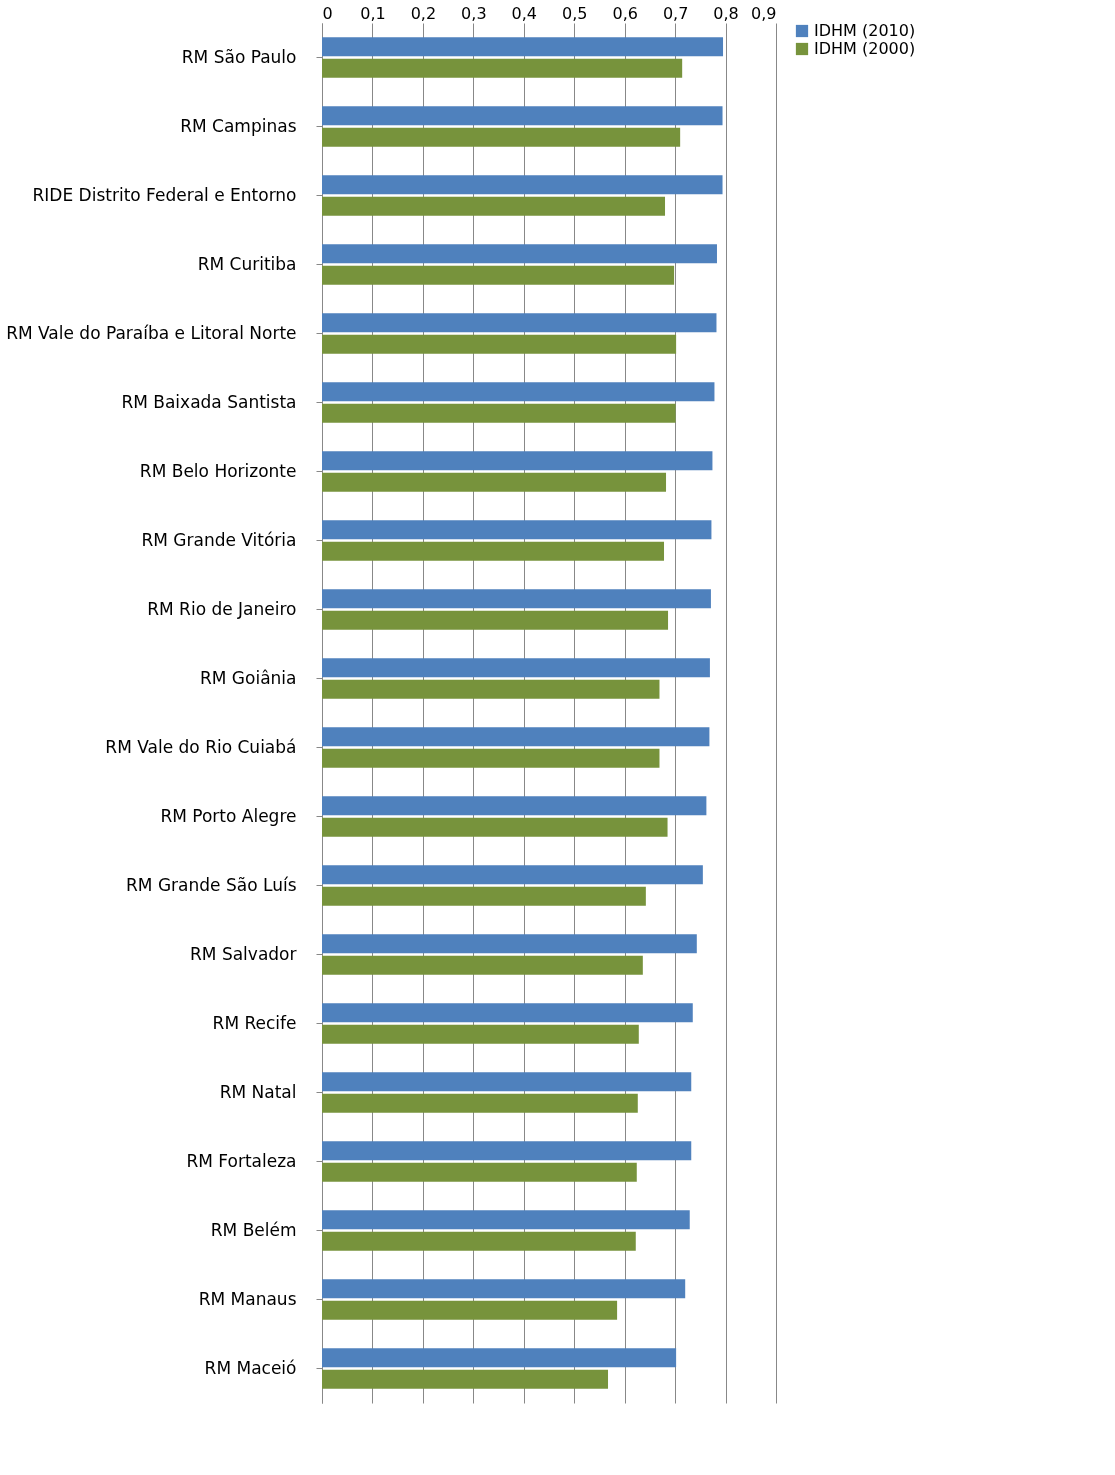 This screenshot has height=1475, width=1115. I want to click on y-tick-label: RM Baixada Santista, so click(209, 401).